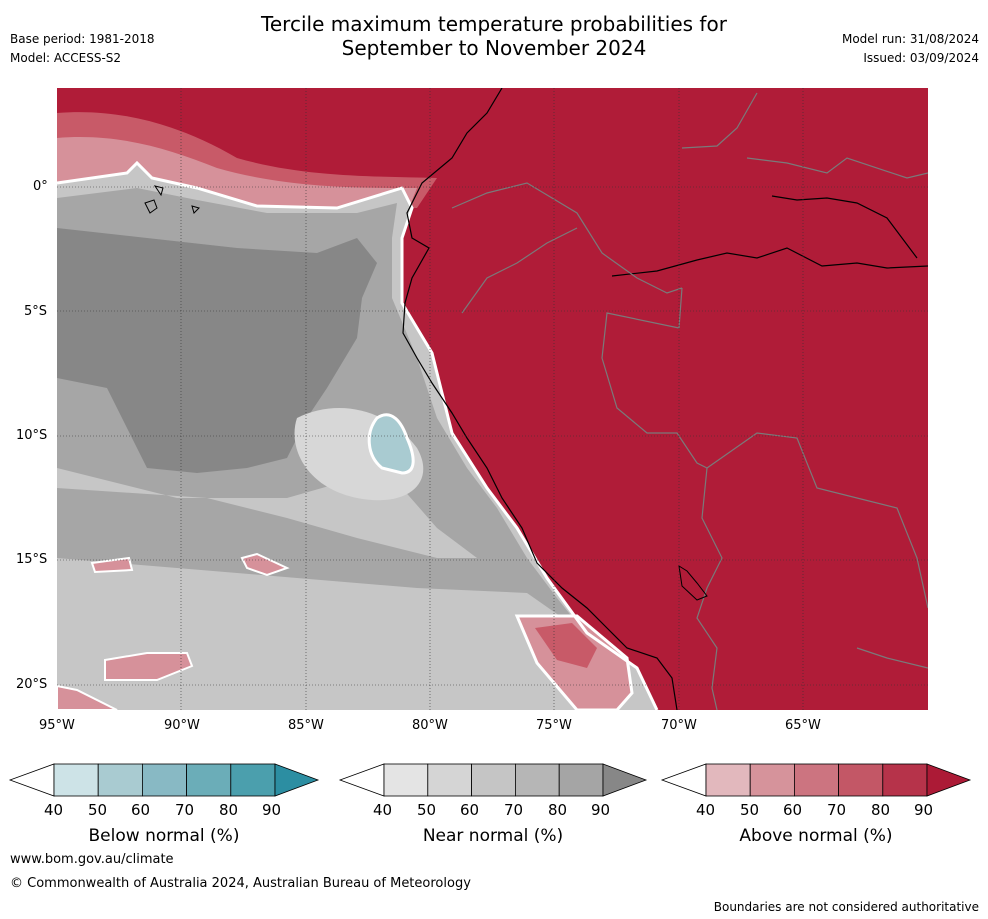 The width and height of the screenshot is (988, 919). What do you see at coordinates (679, 725) in the screenshot?
I see `lon-label-70w: 70°W` at bounding box center [679, 725].